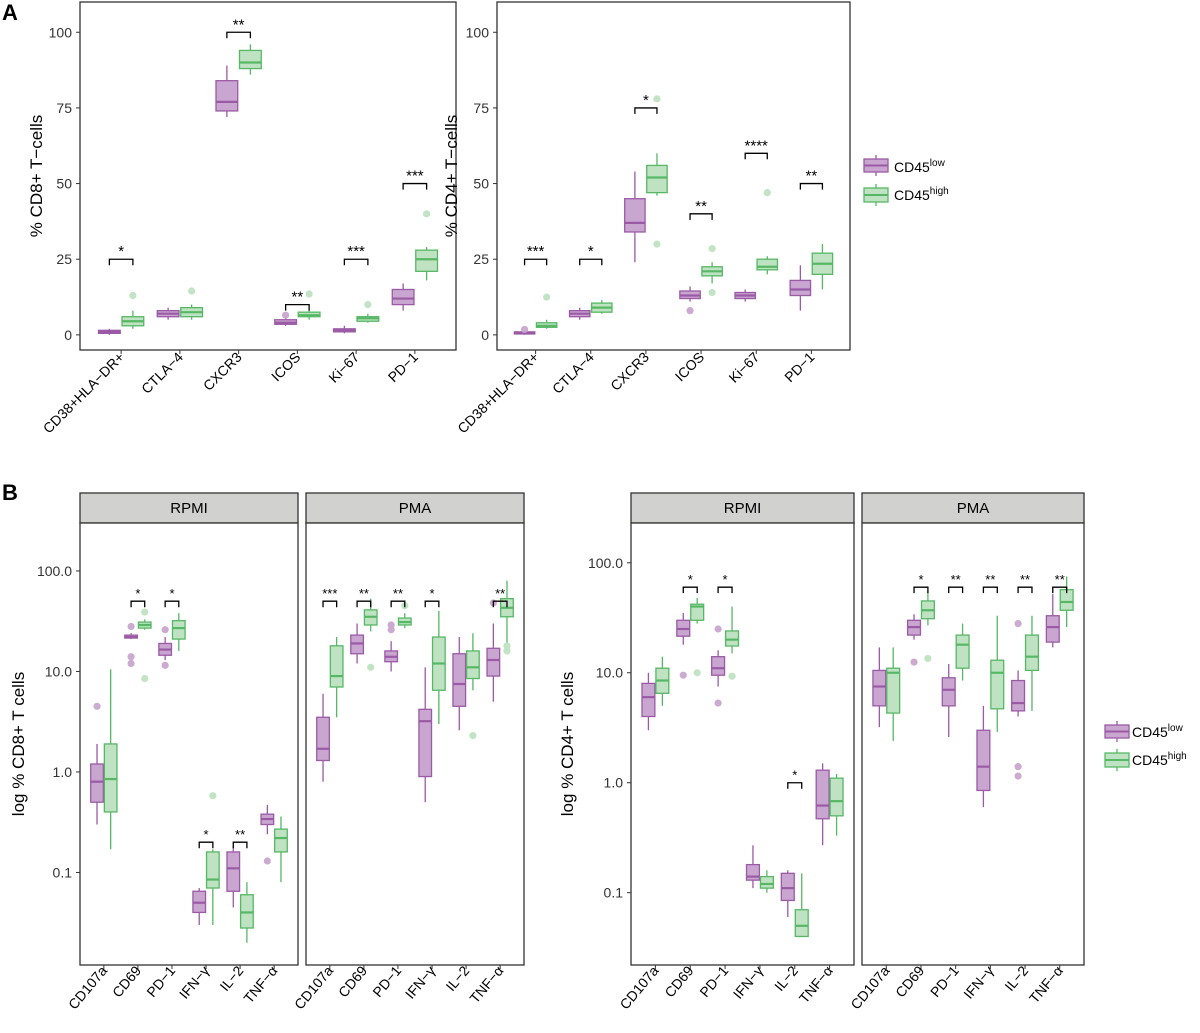 Image resolution: width=1200 pixels, height=1033 pixels. I want to click on legend-a: CD45low CD45high, so click(906, 180).